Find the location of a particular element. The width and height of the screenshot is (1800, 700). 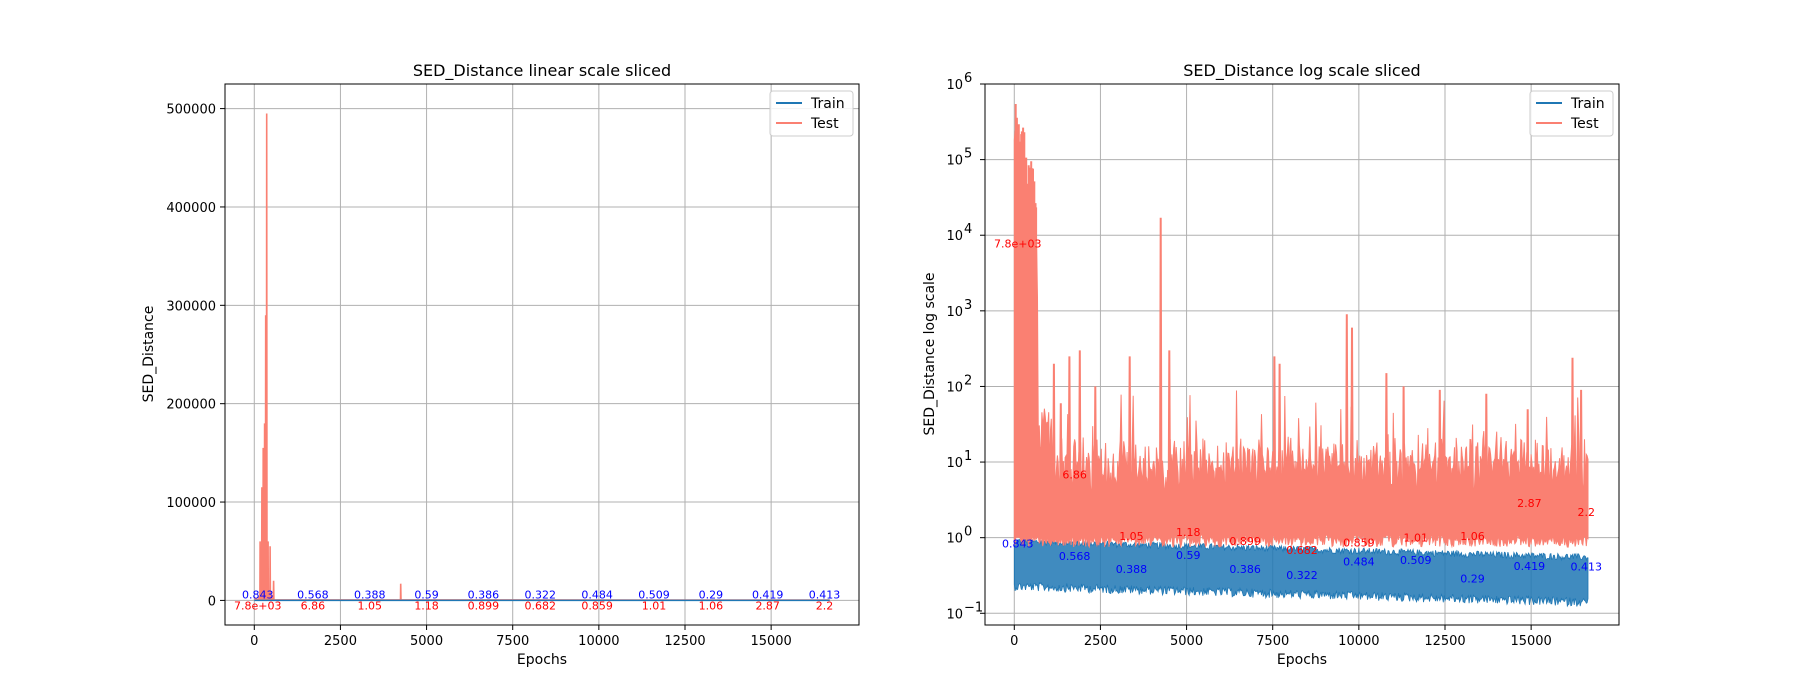

train-series-band is located at coordinates (1301, 572).